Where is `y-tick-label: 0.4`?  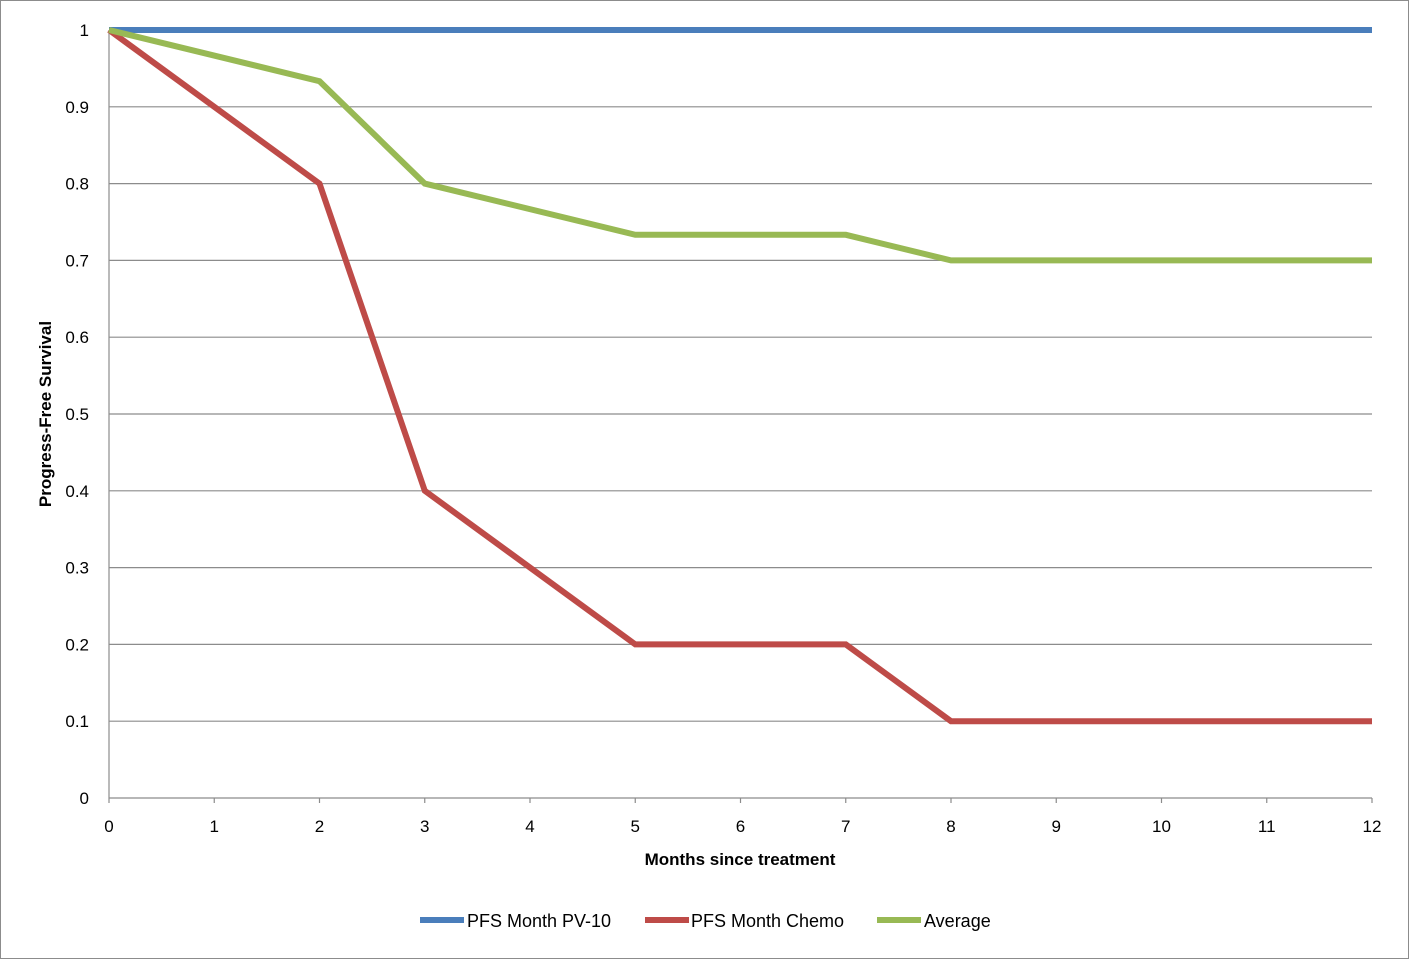 y-tick-label: 0.4 is located at coordinates (77, 491).